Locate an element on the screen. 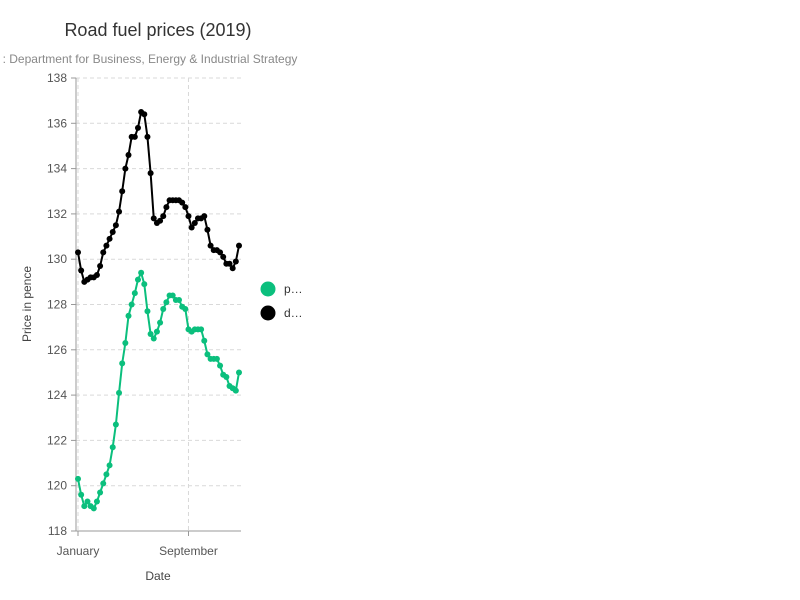 The width and height of the screenshot is (800, 600). x-tick-label: January is located at coordinates (78, 551).